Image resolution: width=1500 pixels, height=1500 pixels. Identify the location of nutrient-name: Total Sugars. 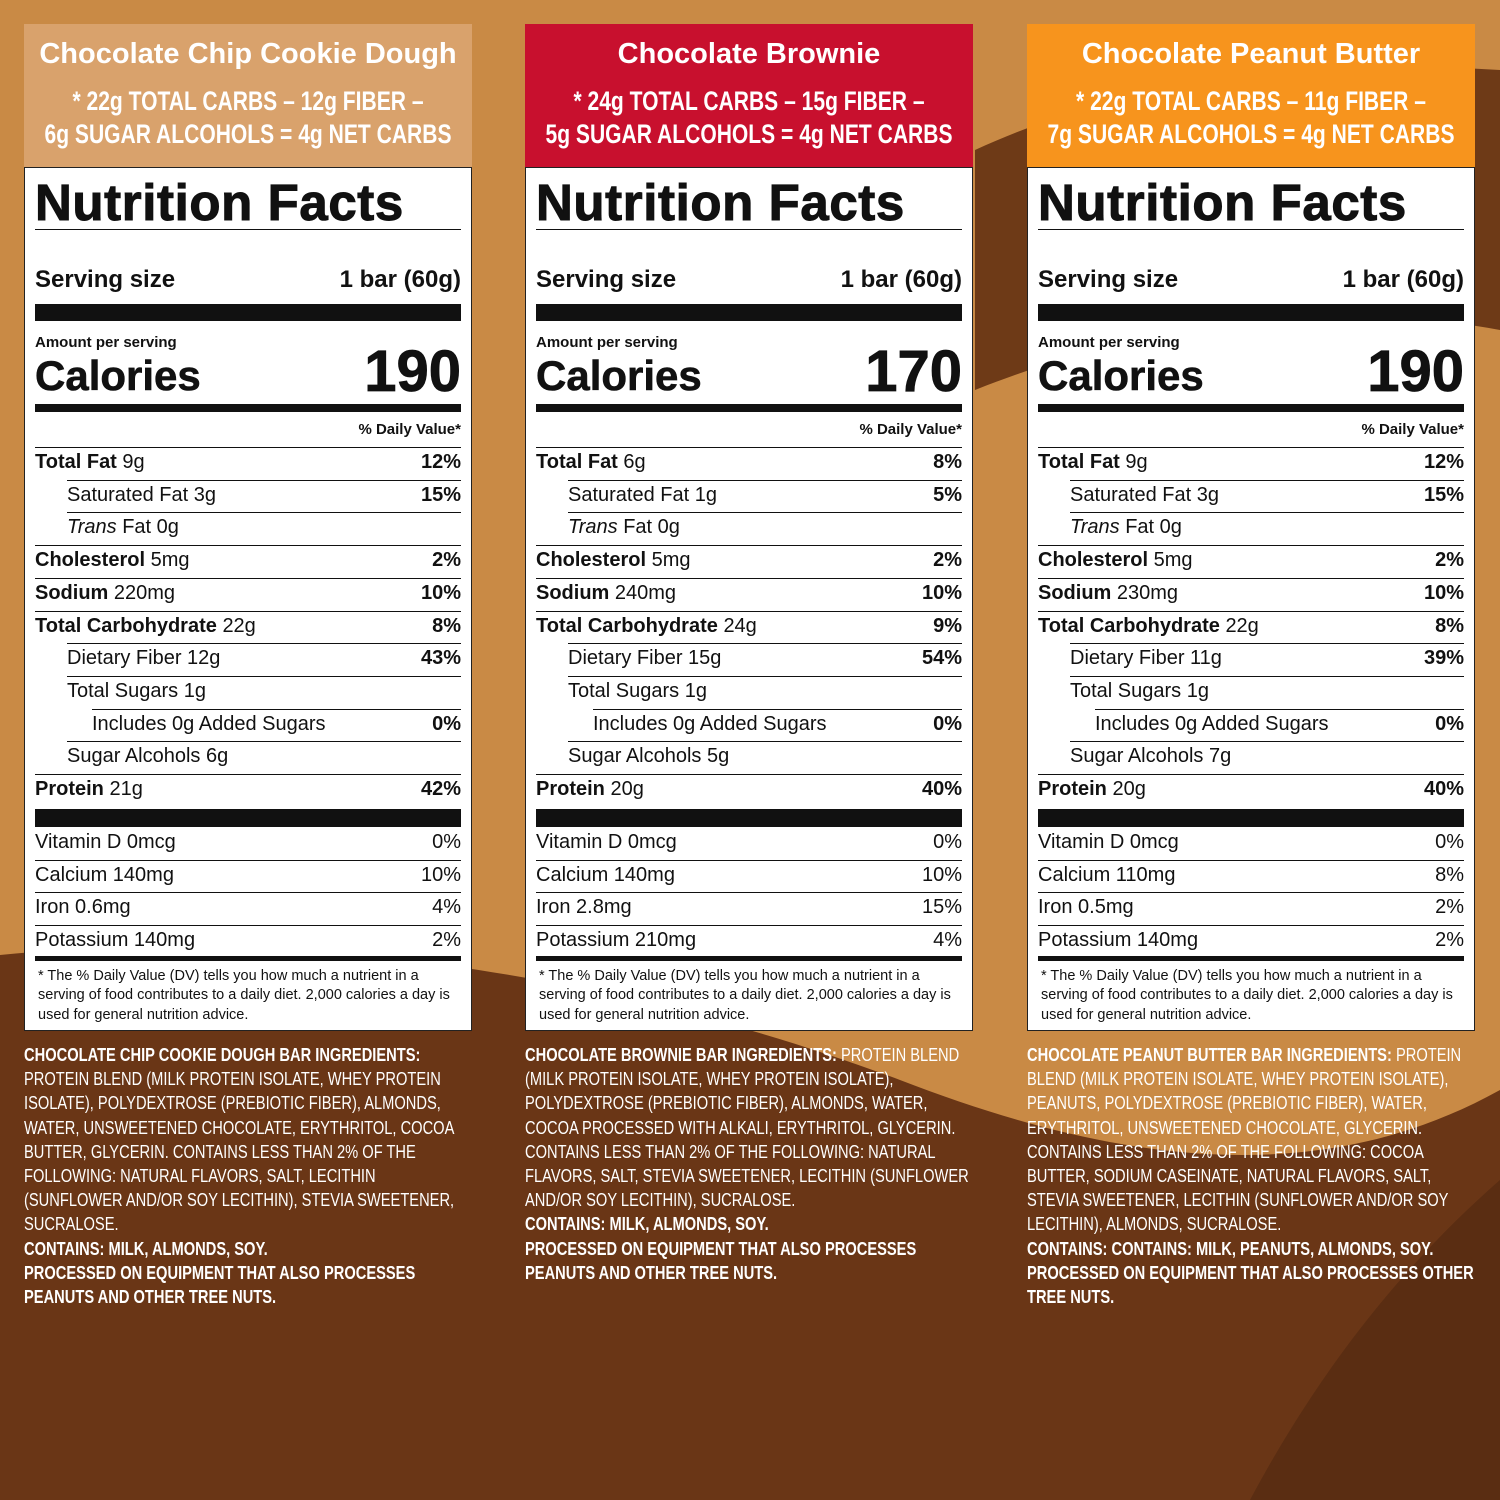
(123, 690).